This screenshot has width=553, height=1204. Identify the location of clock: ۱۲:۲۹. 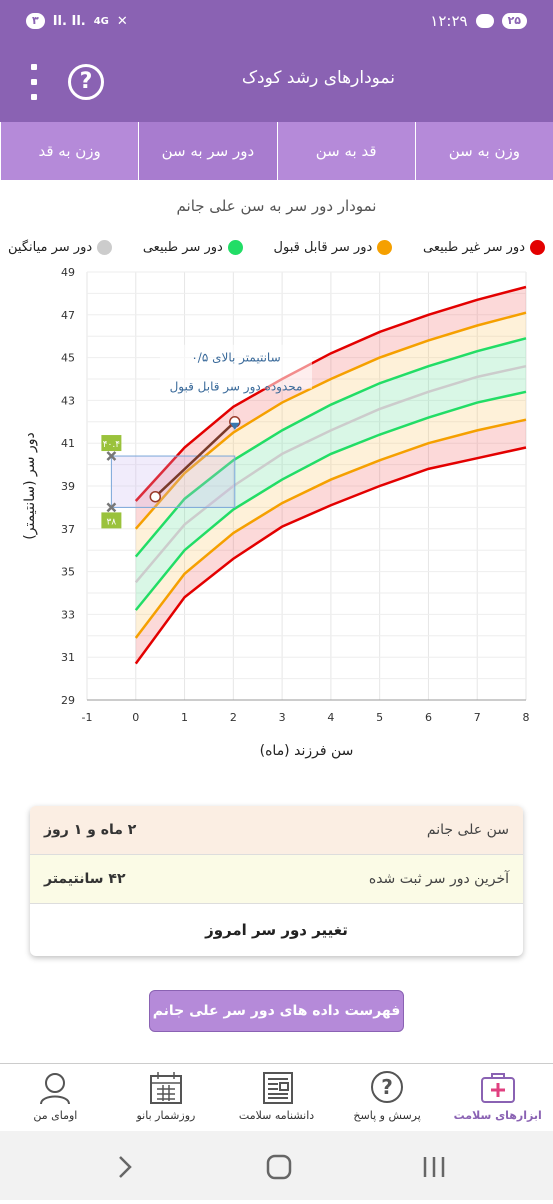
(449, 21).